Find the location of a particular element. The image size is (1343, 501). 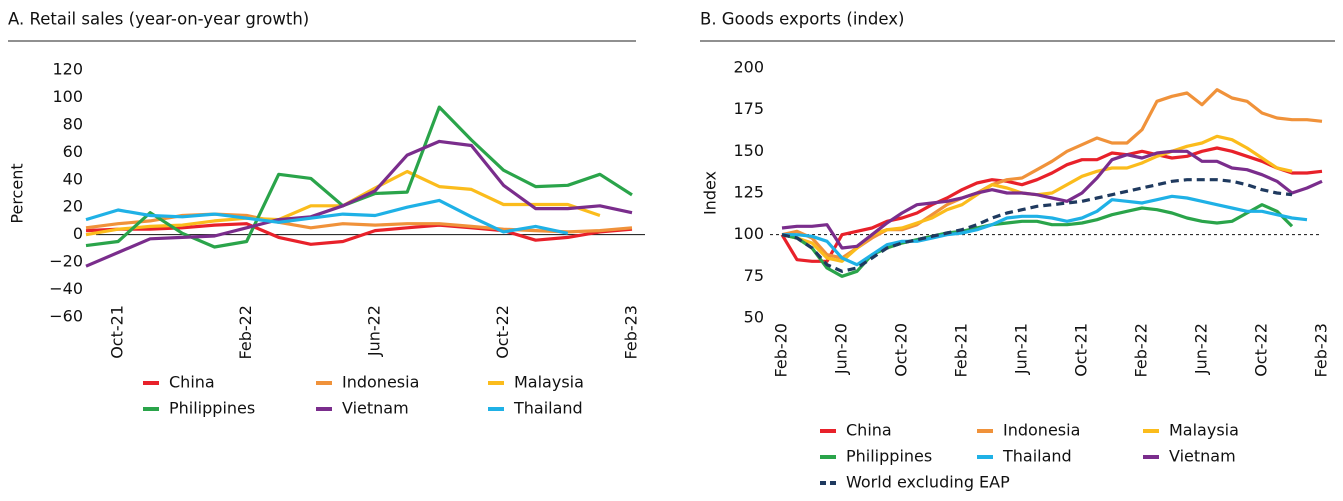

chart-title: B. Goods exports (index) is located at coordinates (802, 19).